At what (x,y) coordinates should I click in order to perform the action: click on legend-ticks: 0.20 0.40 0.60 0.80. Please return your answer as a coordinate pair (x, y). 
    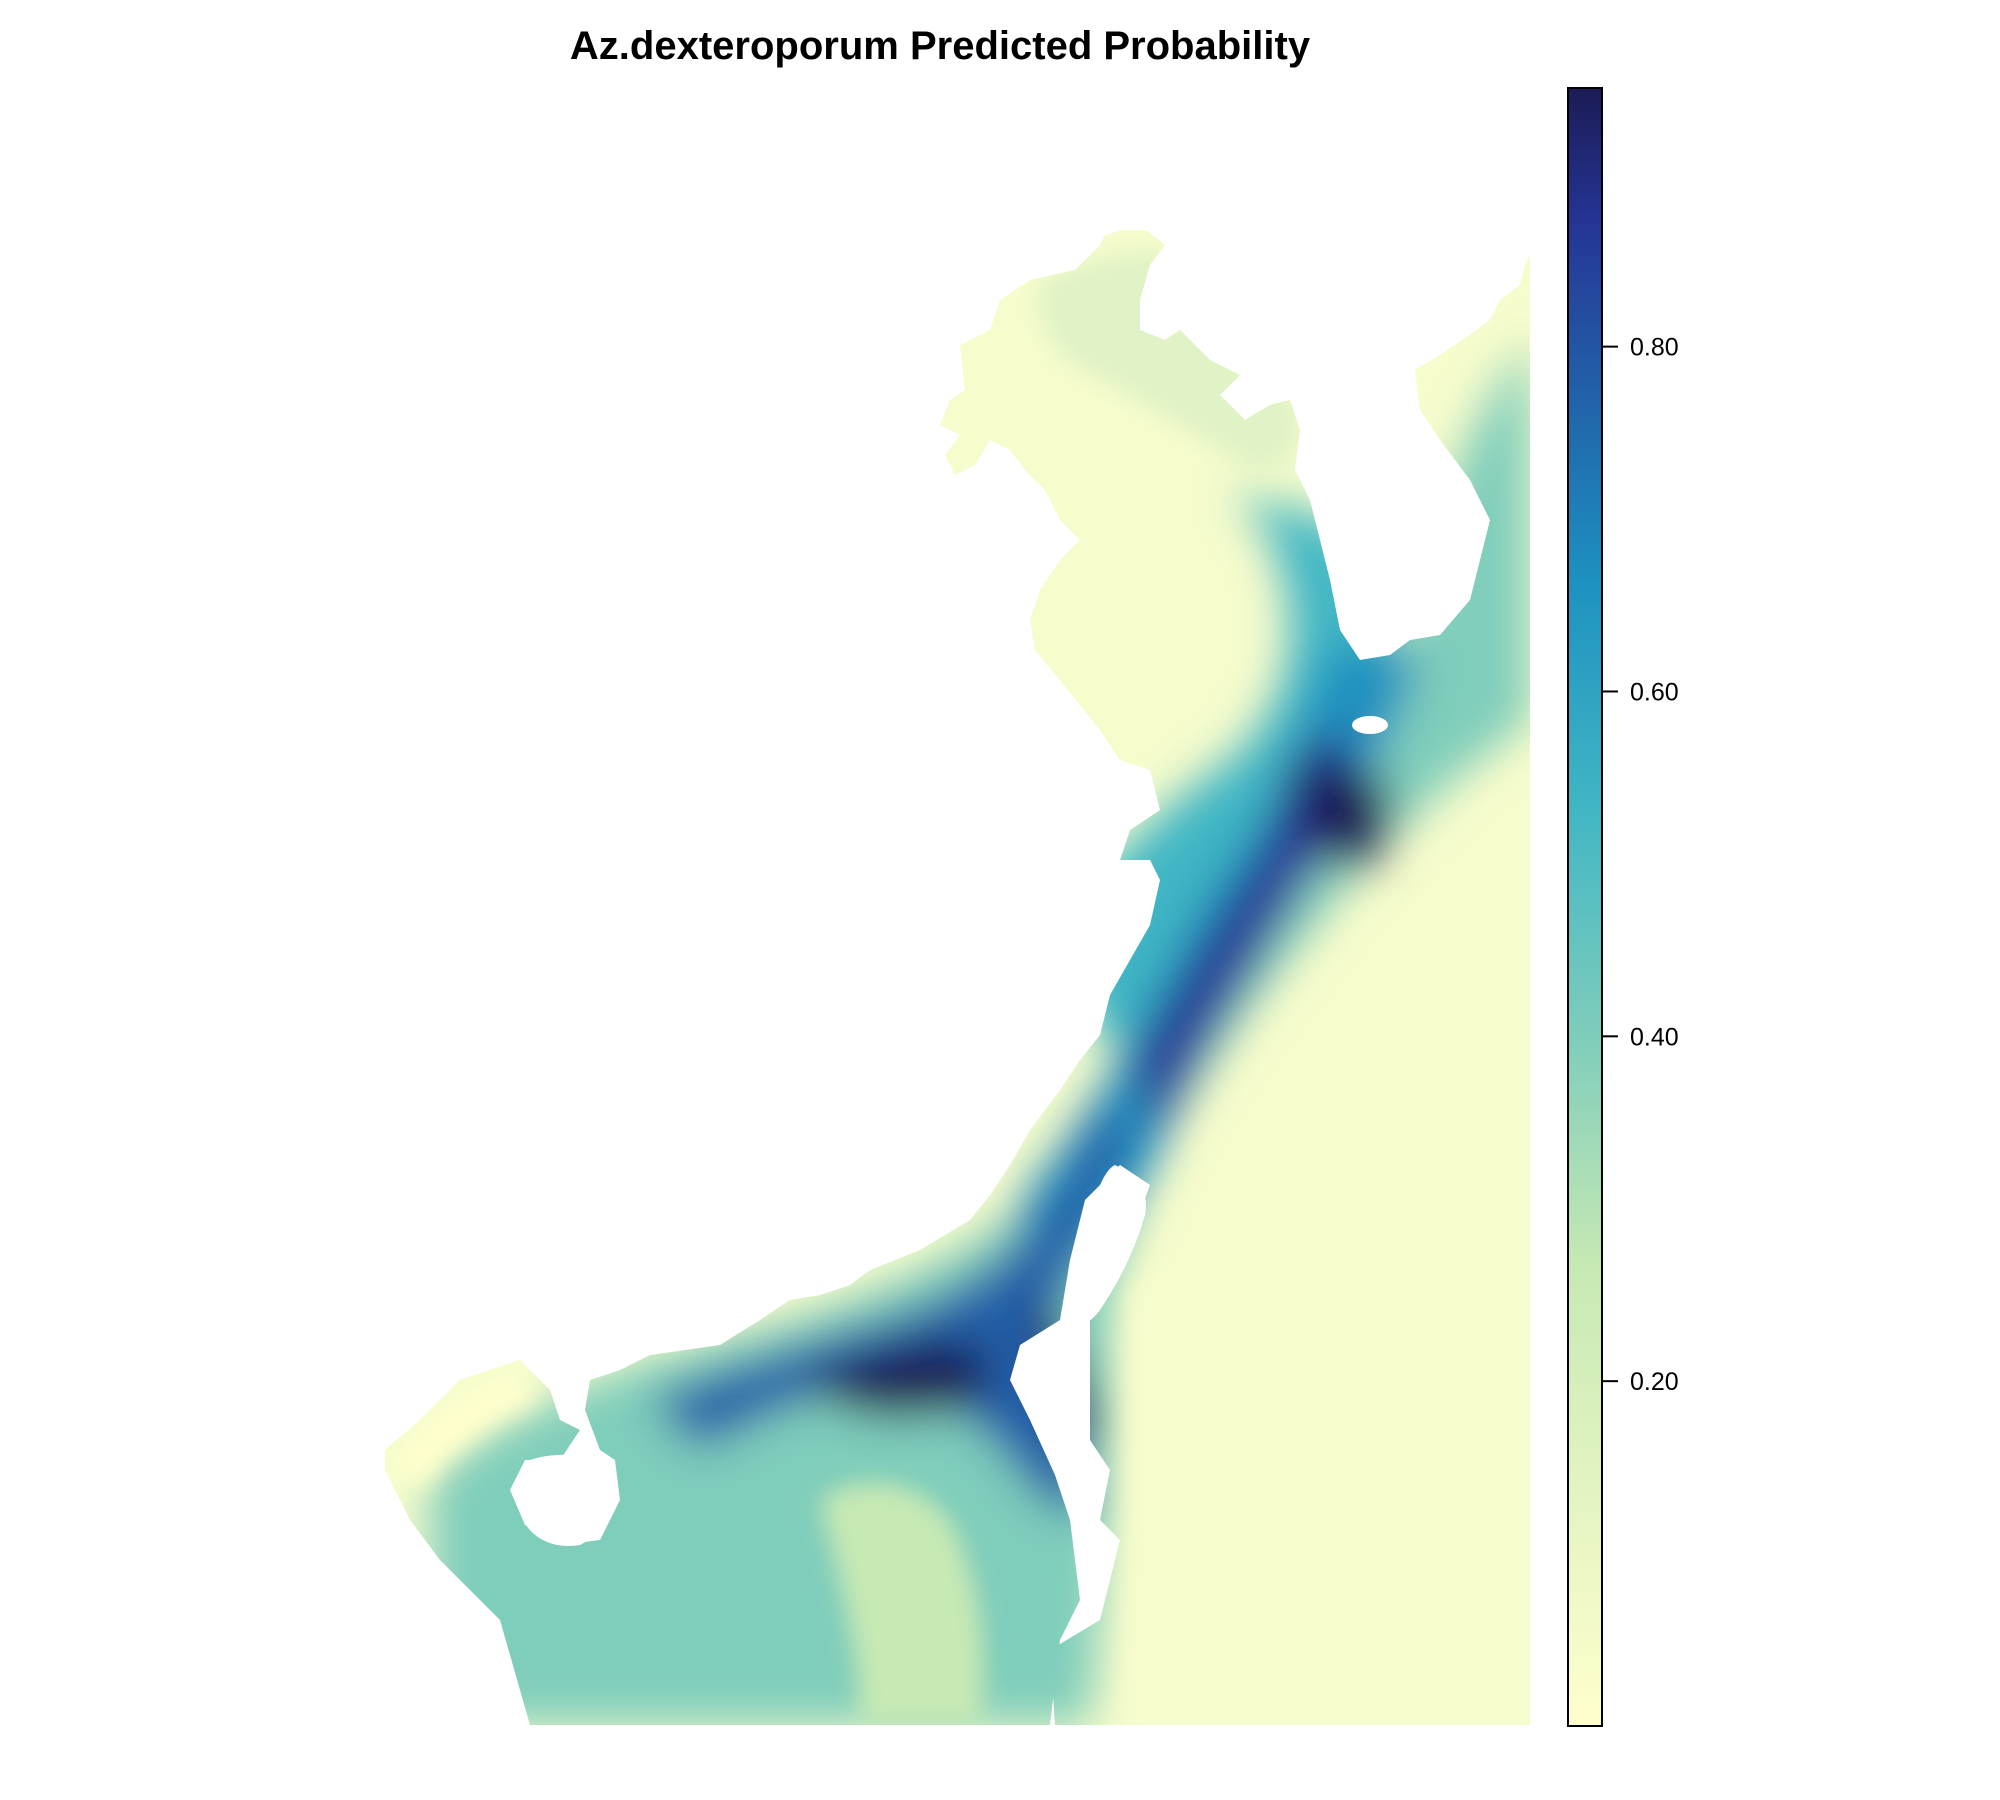
    Looking at the image, I should click on (1640, 865).